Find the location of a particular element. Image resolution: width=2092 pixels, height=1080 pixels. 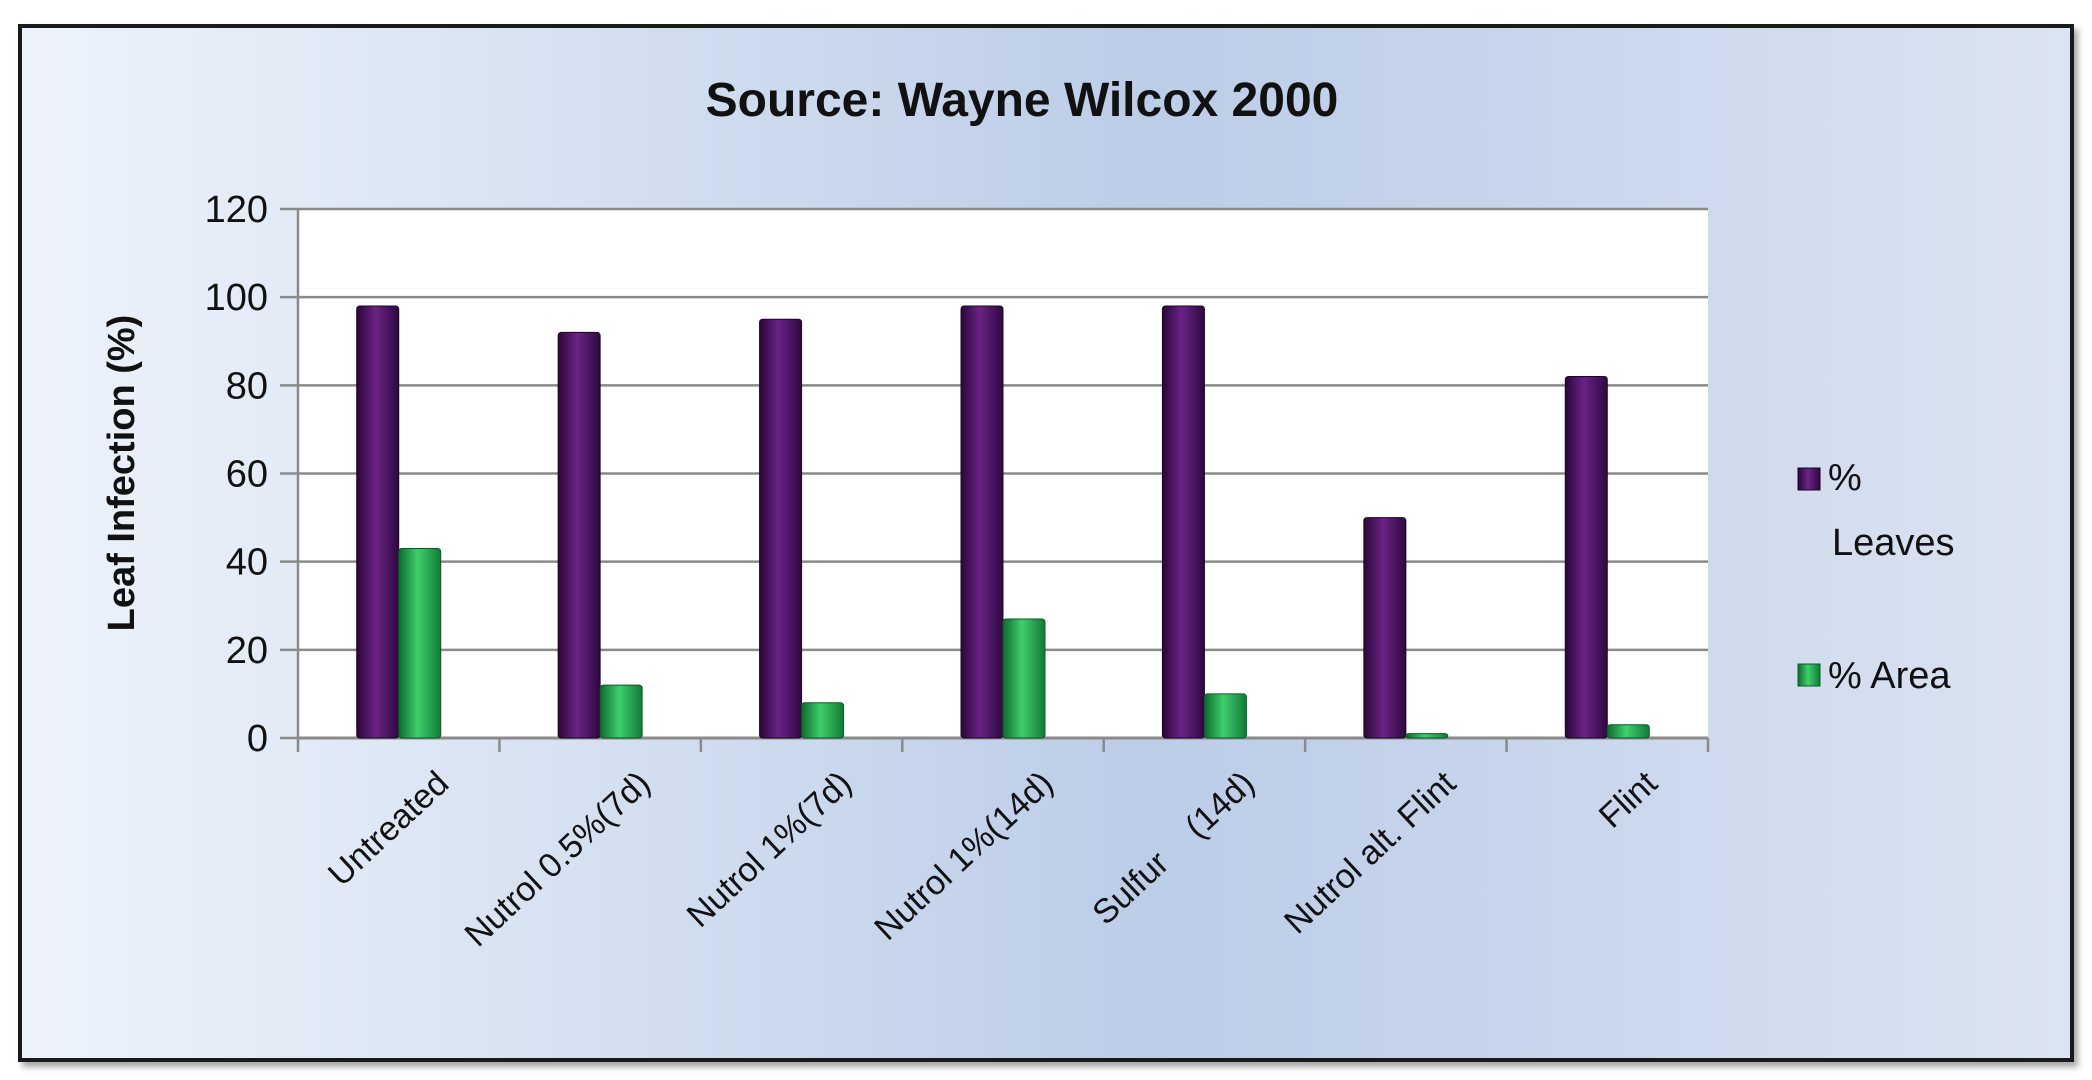

legend-swatch-leaves is located at coordinates (1809, 479).